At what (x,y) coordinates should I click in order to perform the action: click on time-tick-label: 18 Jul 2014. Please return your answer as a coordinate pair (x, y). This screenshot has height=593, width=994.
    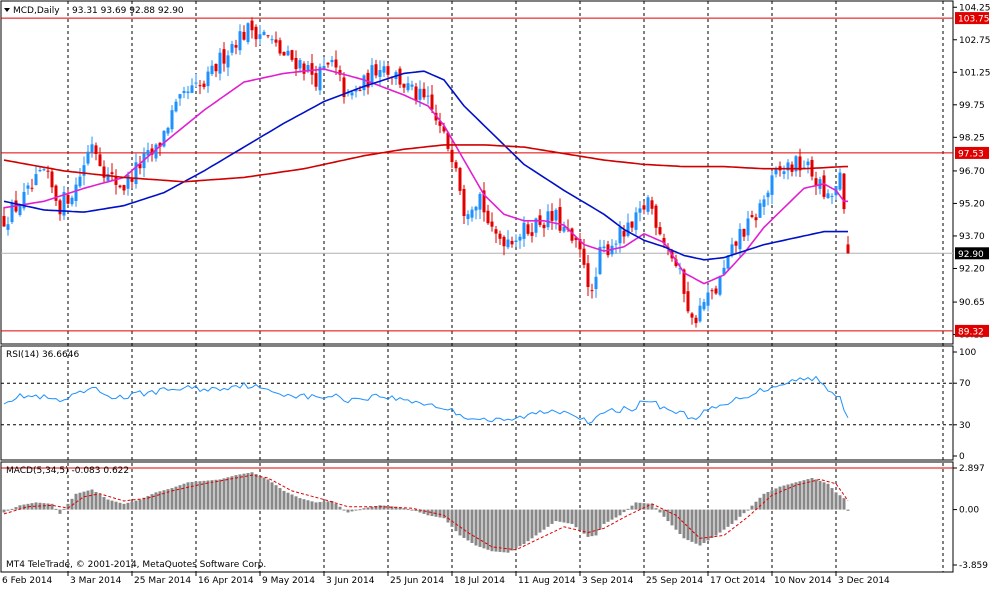
    Looking at the image, I should click on (479, 581).